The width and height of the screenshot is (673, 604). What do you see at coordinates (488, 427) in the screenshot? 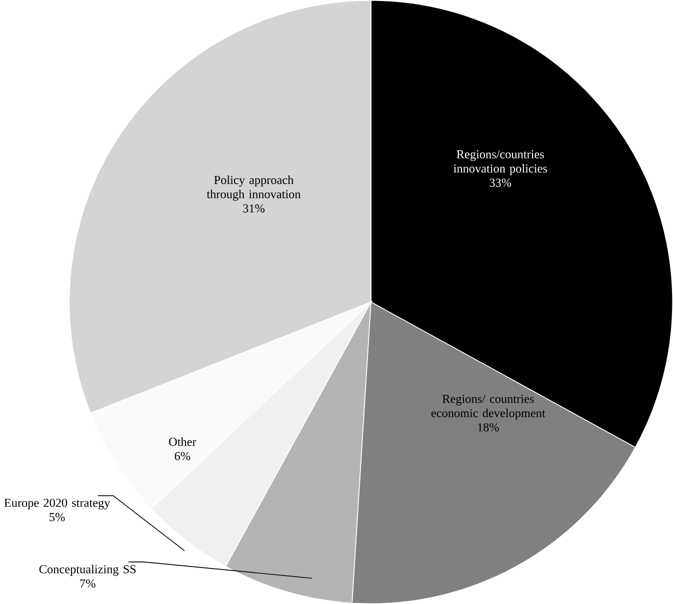
I see `data-label: 18%` at bounding box center [488, 427].